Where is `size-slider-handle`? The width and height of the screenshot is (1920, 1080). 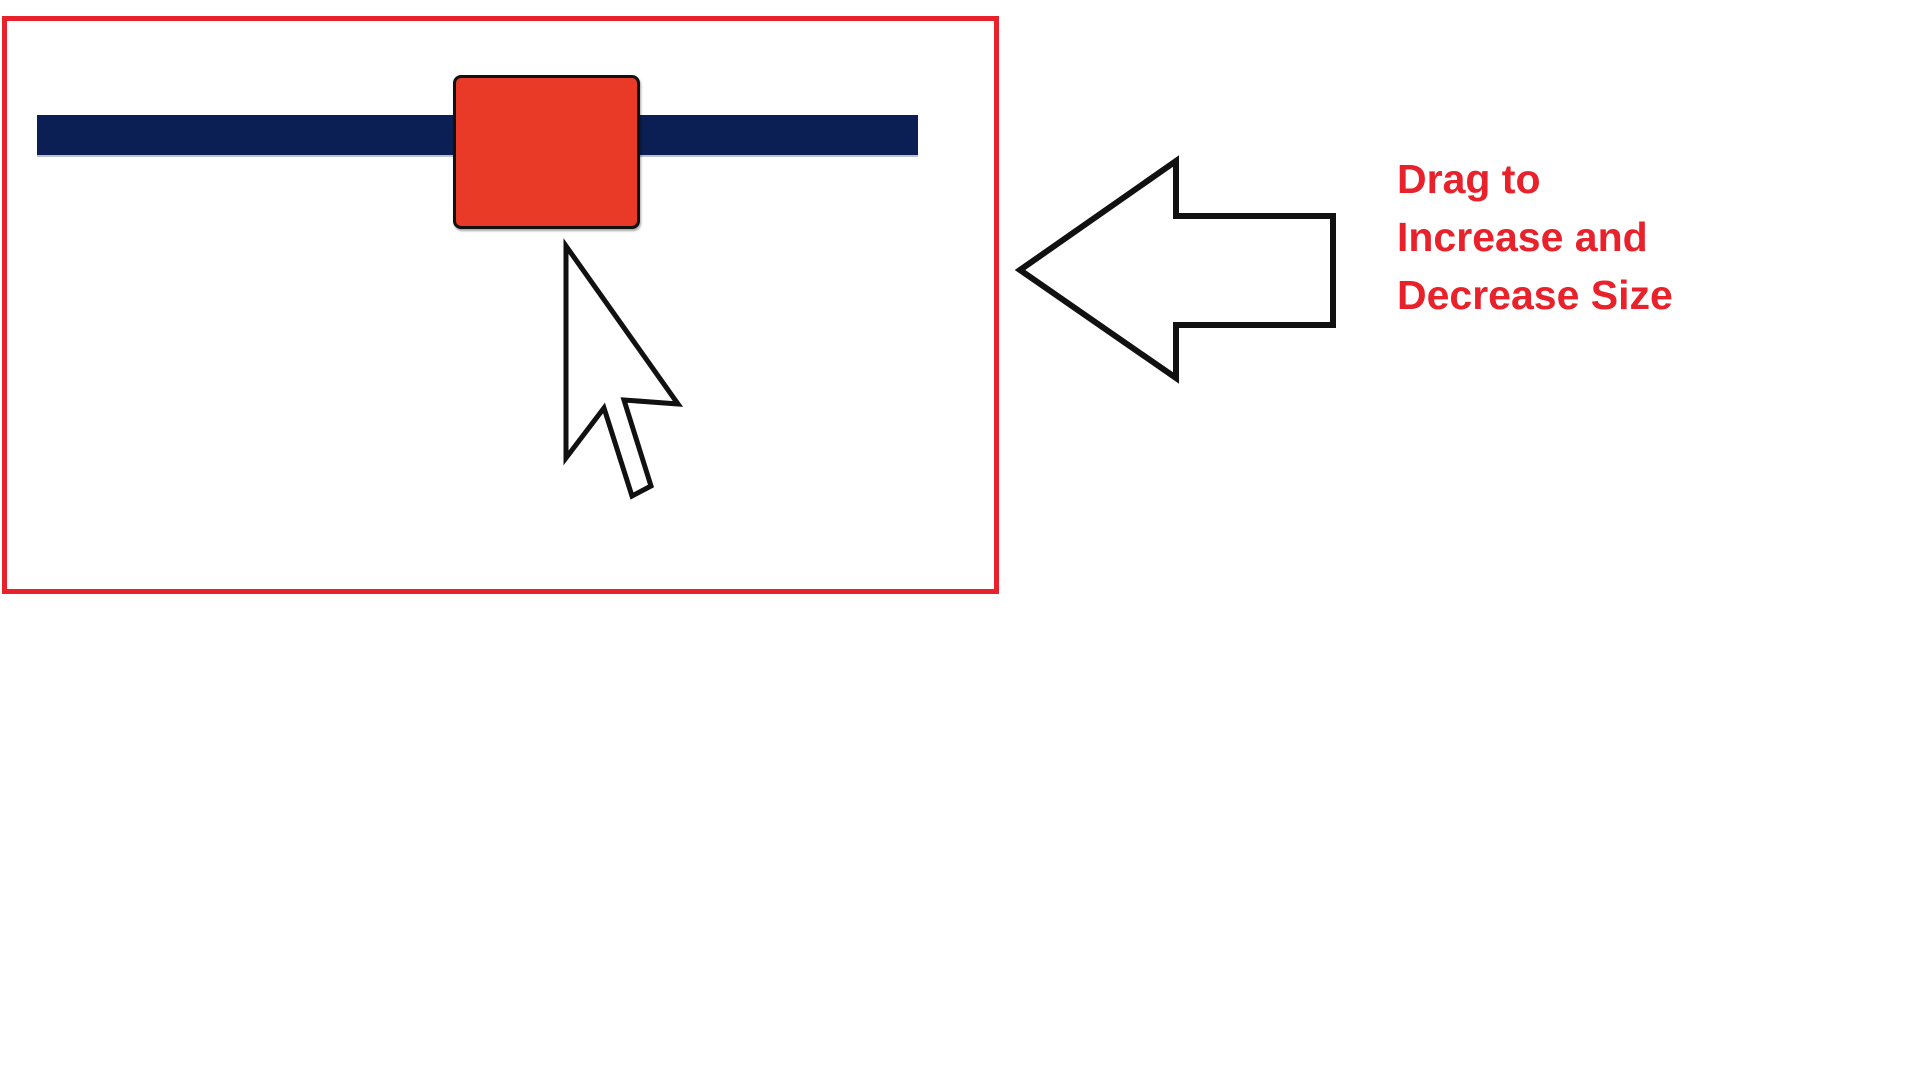 size-slider-handle is located at coordinates (546, 152).